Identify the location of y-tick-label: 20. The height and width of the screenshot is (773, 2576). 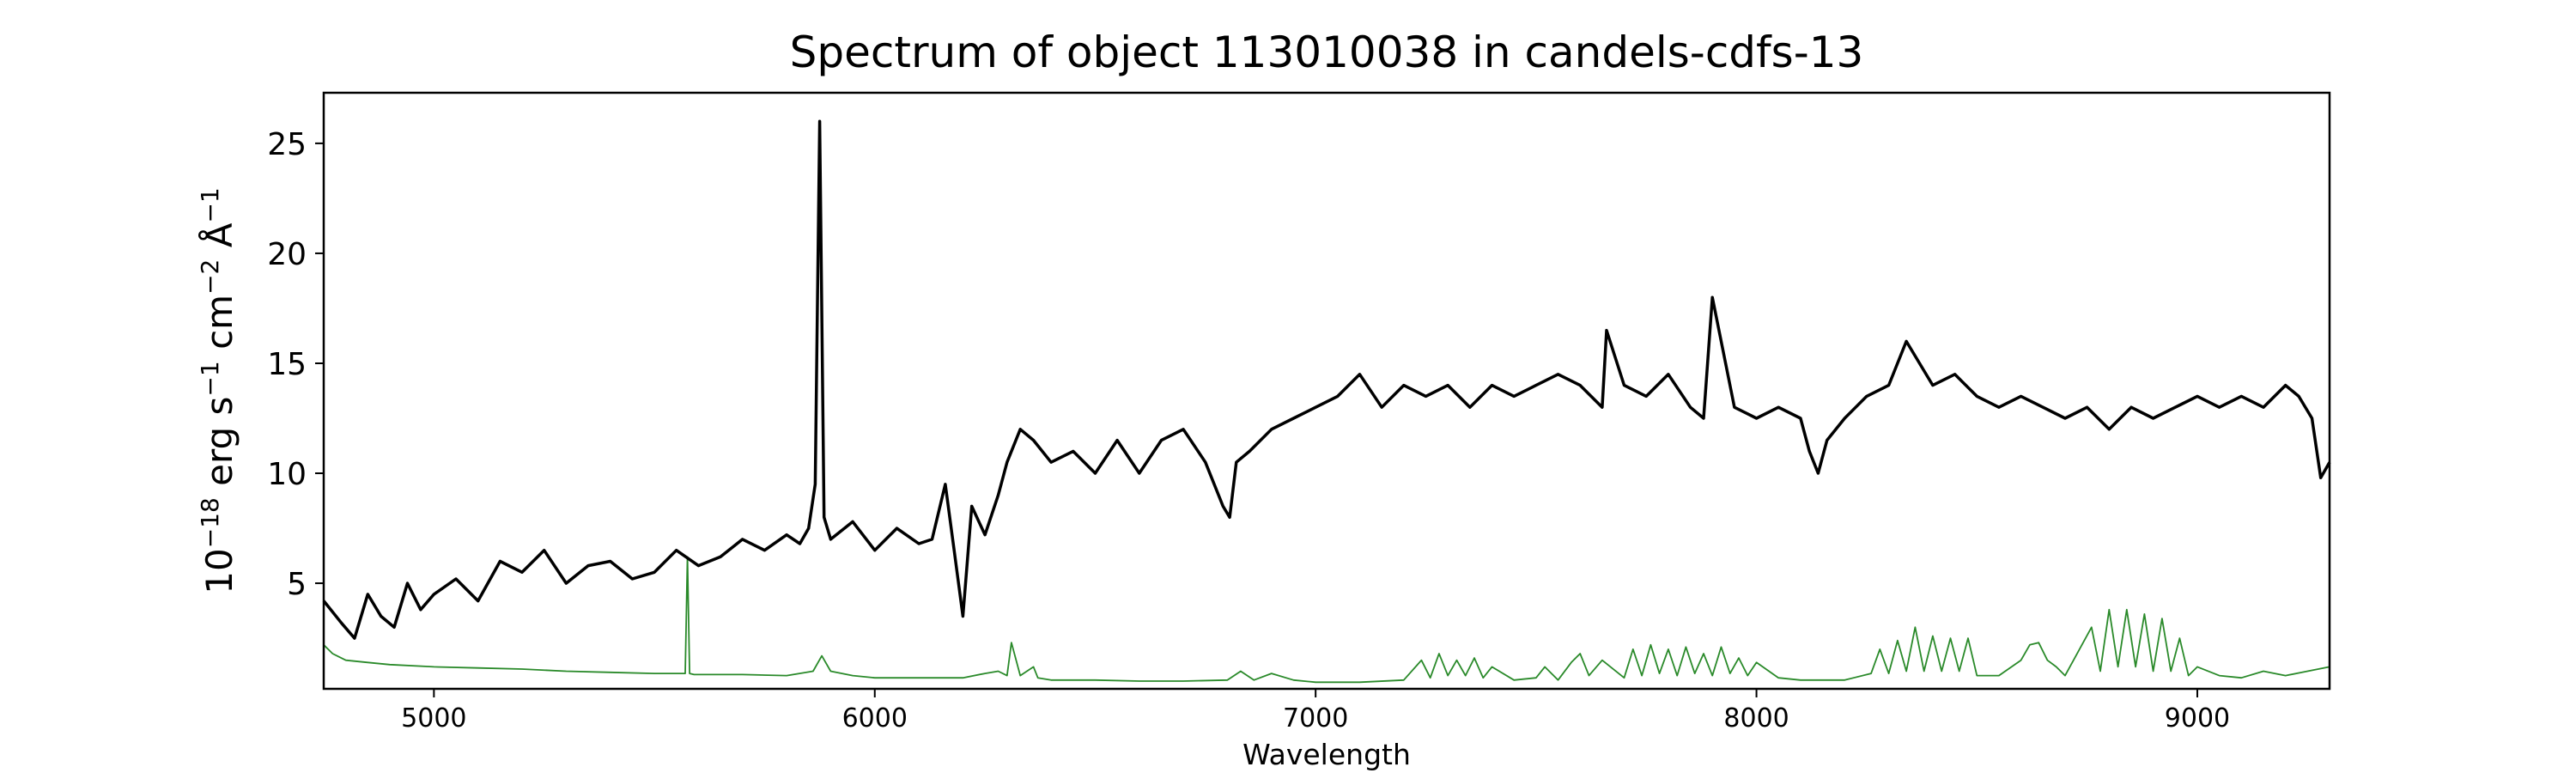
(287, 254).